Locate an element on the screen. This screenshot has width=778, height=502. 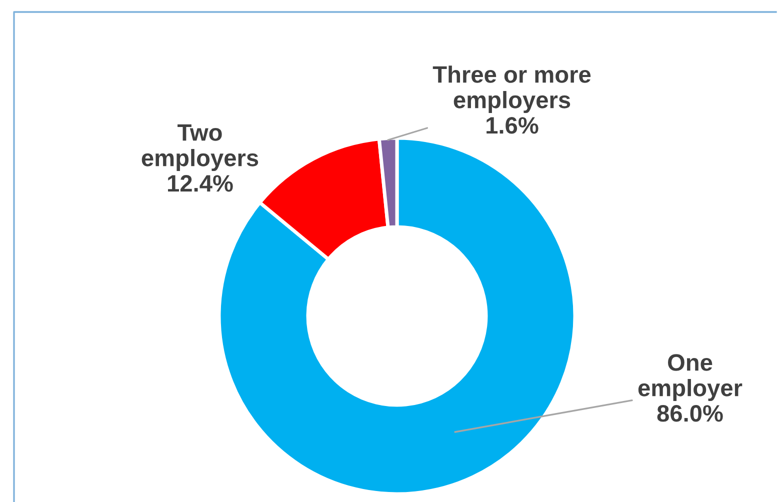
slice-label: Three or more employers is located at coordinates (511, 90).